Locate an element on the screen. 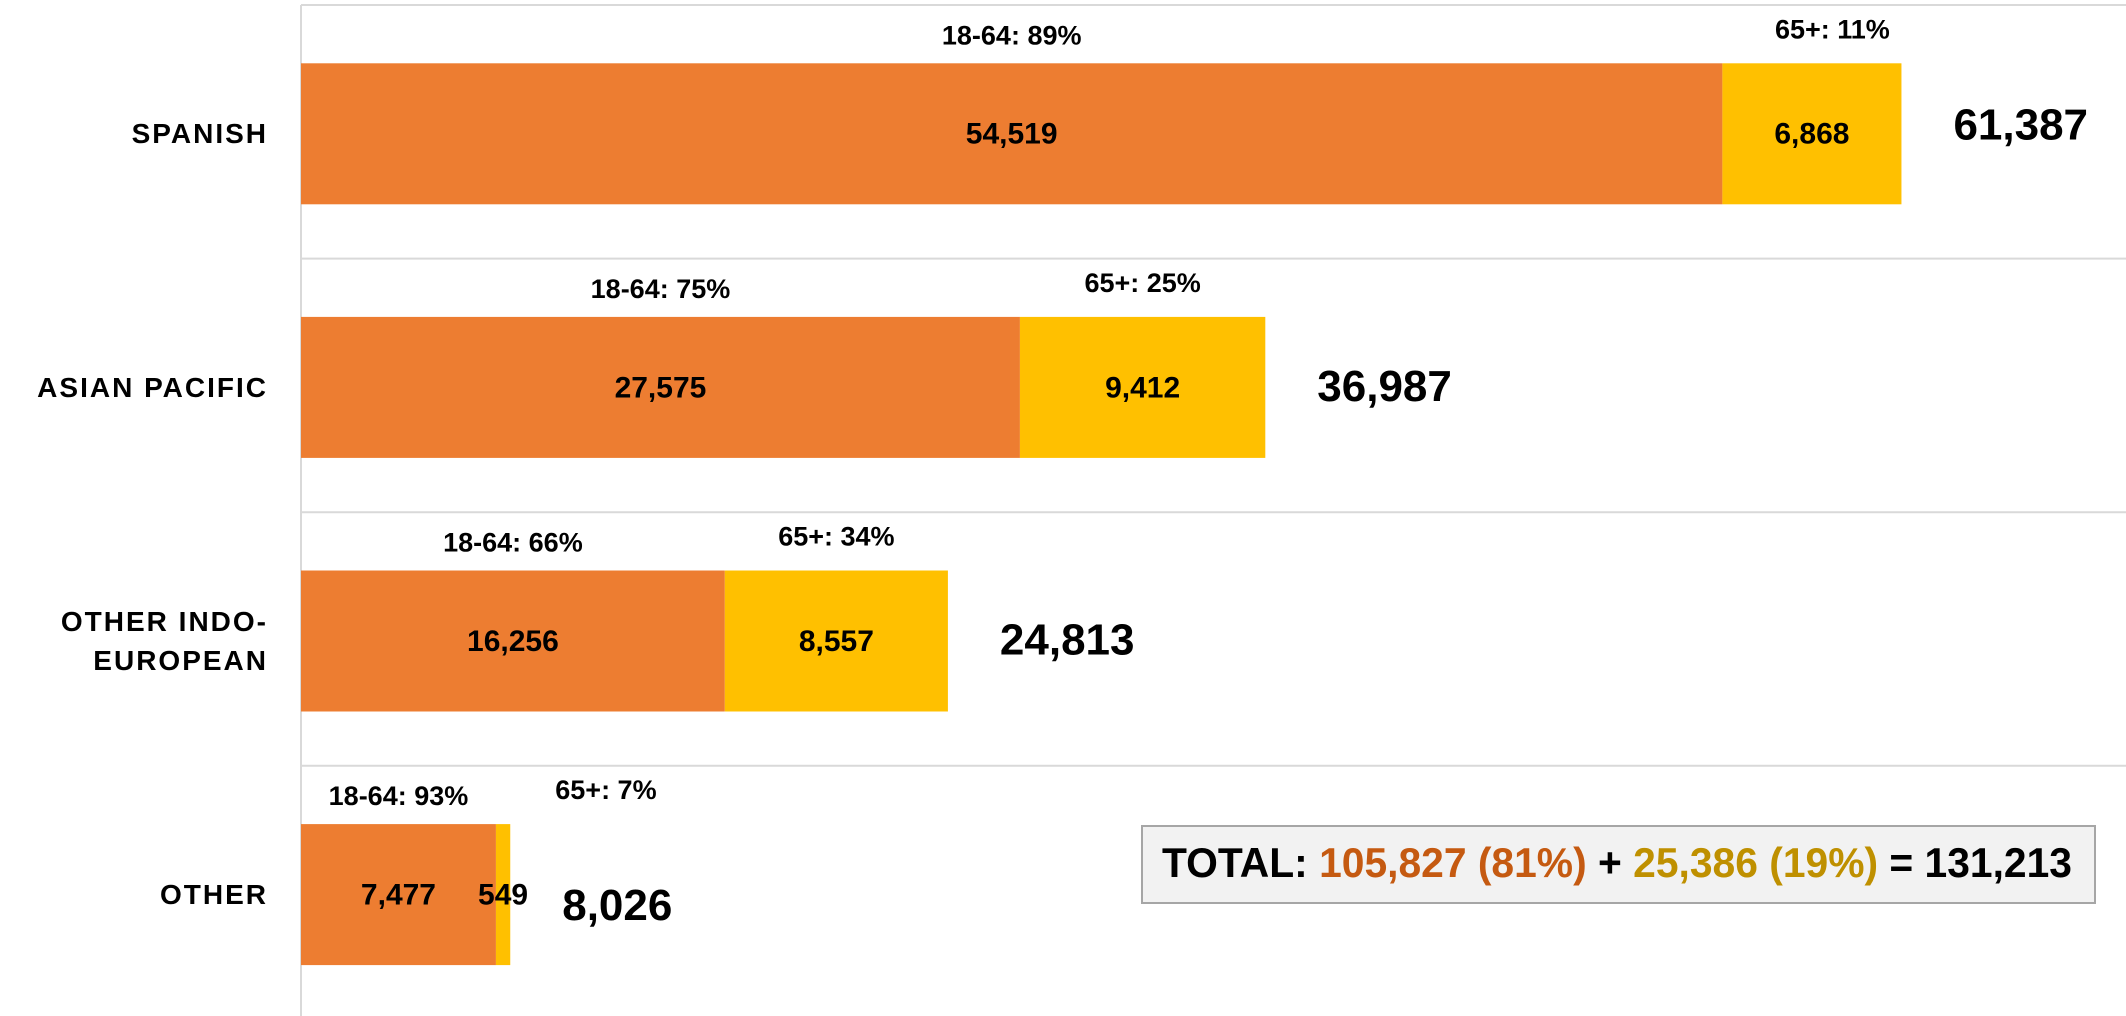 This screenshot has height=1016, width=2126. summary-prefix: TOTAL: is located at coordinates (1235, 862).